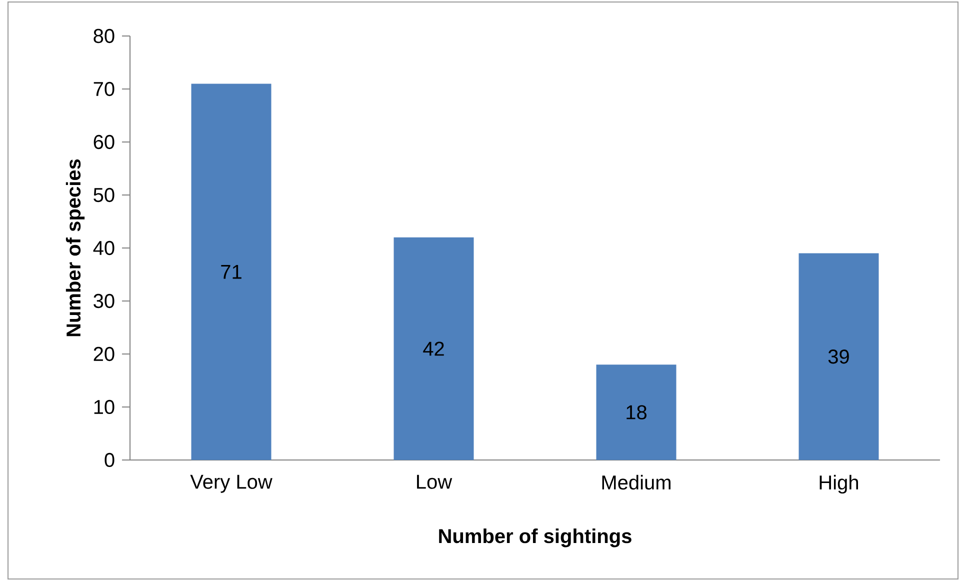 This screenshot has width=960, height=581. Describe the element at coordinates (104, 142) in the screenshot. I see `y-tick-label: 60` at that location.